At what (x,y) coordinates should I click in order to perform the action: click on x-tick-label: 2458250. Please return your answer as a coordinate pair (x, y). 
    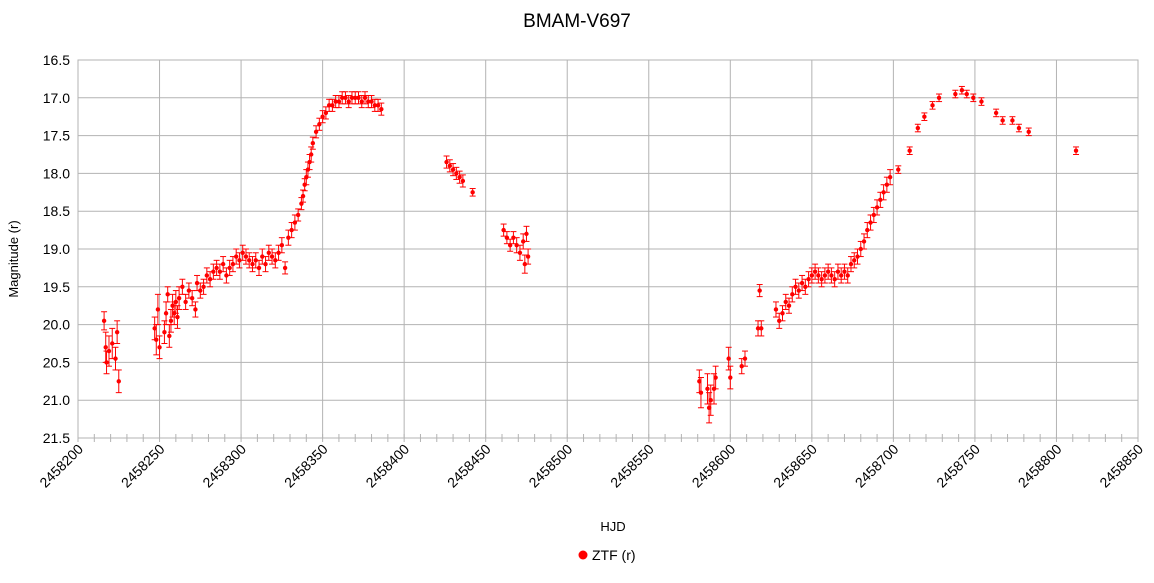
    Looking at the image, I should click on (143, 466).